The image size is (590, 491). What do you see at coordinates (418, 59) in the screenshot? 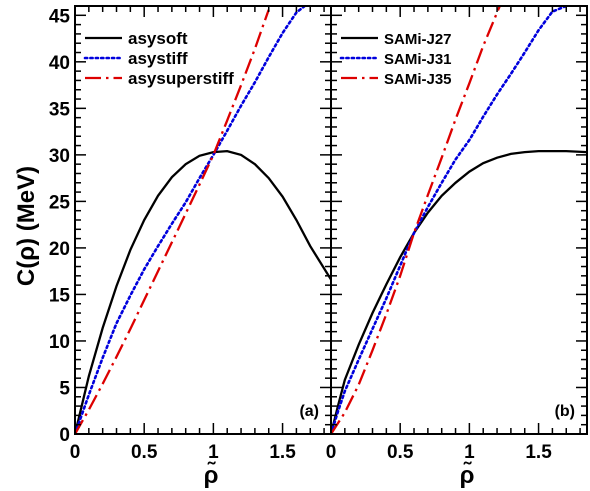
I see `legend-label: SAMi-J31` at bounding box center [418, 59].